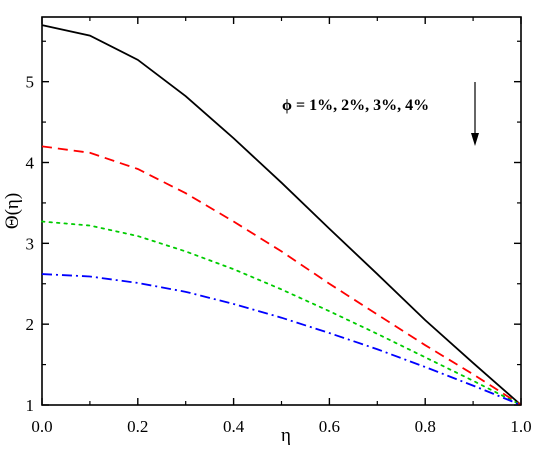 This screenshot has height=451, width=544. What do you see at coordinates (286, 435) in the screenshot?
I see `x-axis-title: η` at bounding box center [286, 435].